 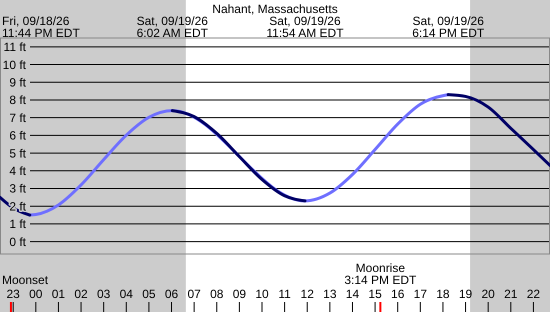 I want to click on x-tick-label: 09, so click(x=239, y=294).